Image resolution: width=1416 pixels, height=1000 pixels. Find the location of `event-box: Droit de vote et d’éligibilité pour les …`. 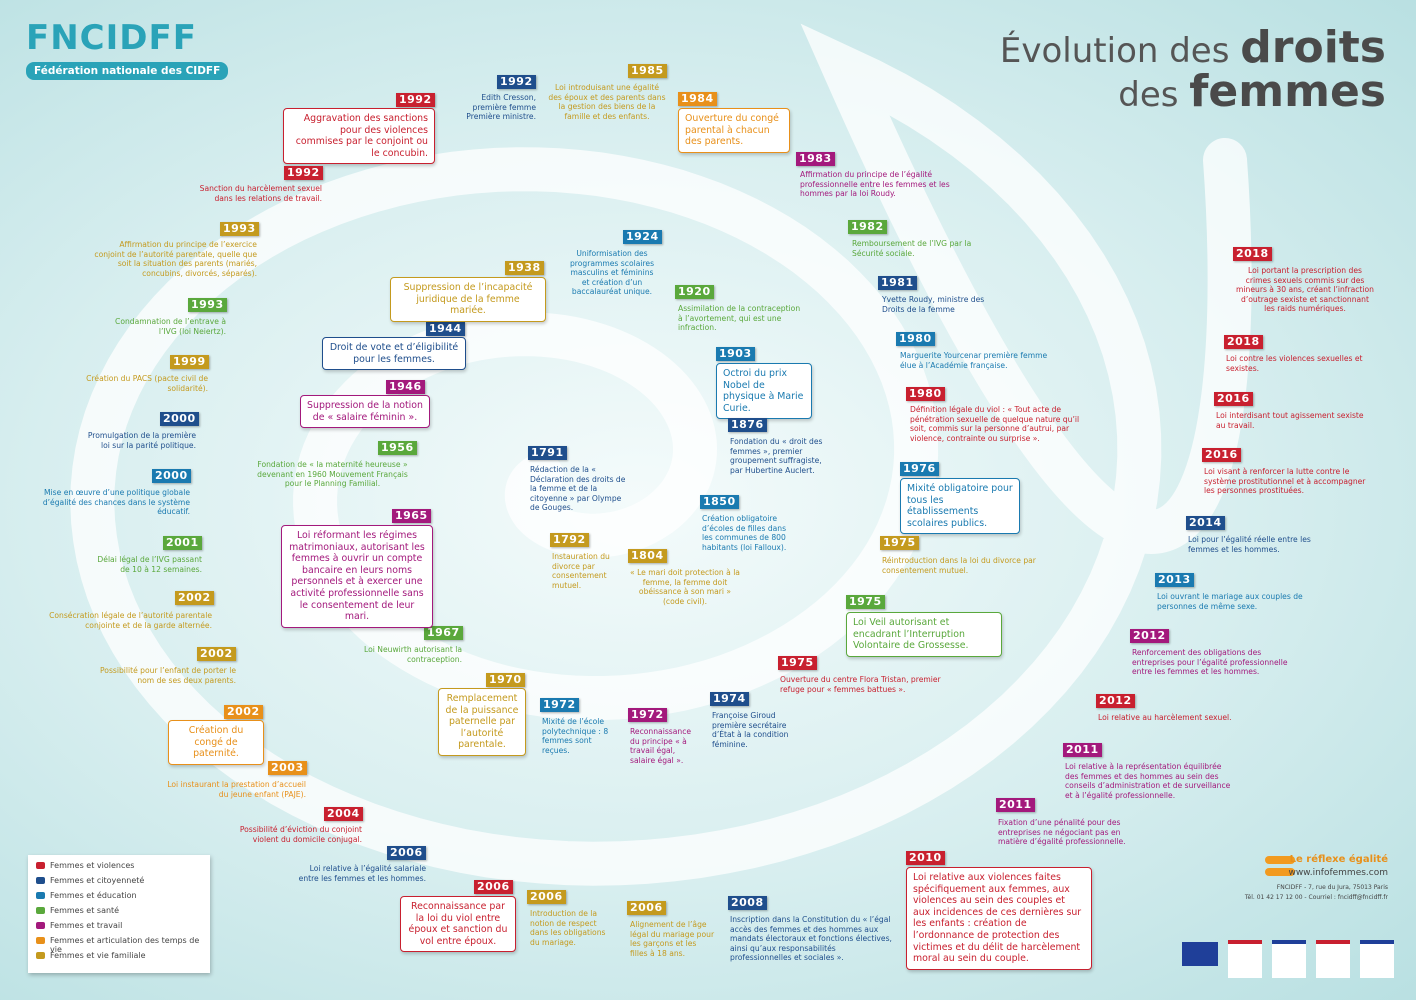

event-box: Droit de vote et d’éligibilité pour les … is located at coordinates (394, 354).